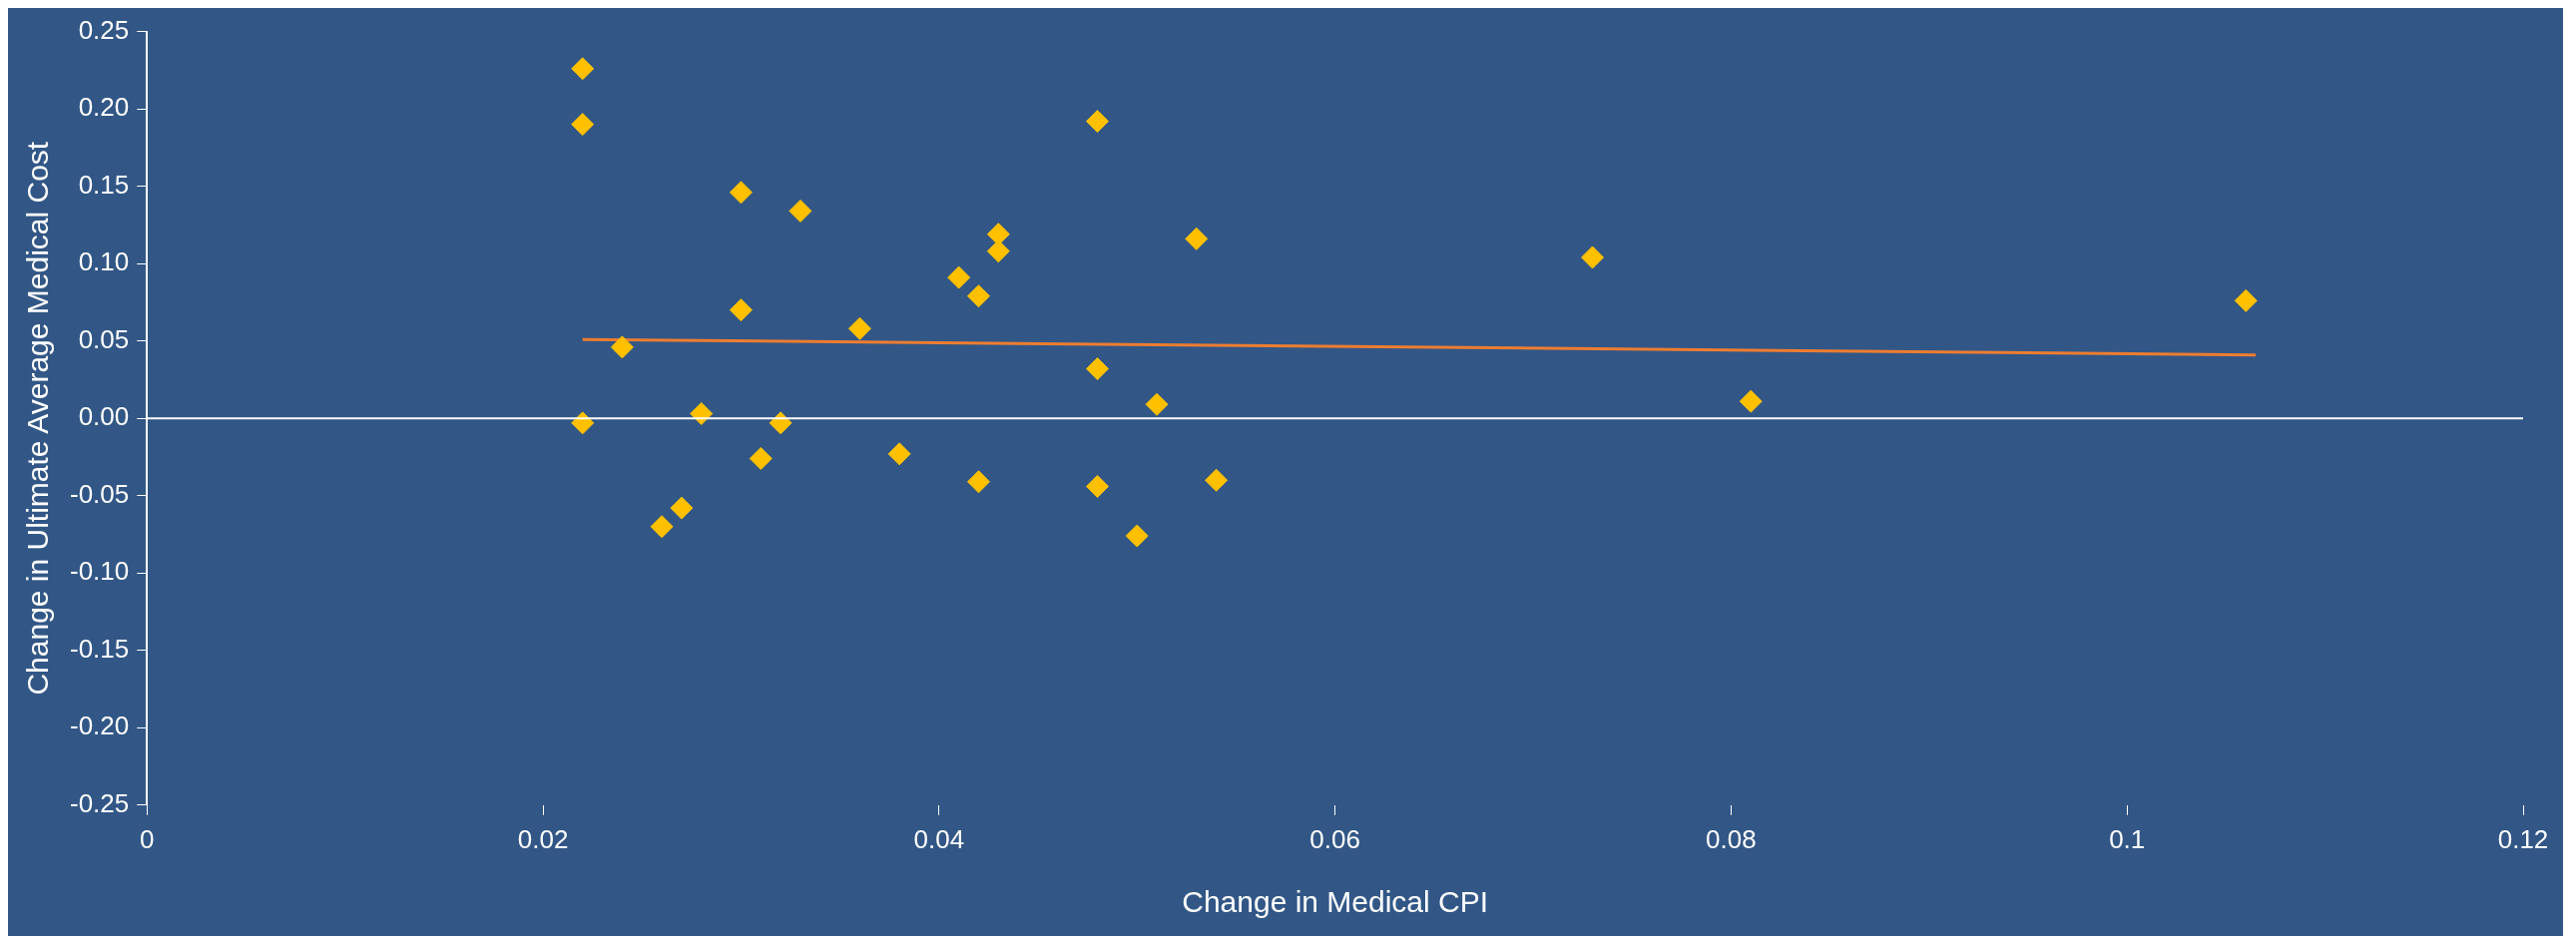 This screenshot has width=2576, height=946. I want to click on x-tick-label: 0.06, so click(1335, 838).